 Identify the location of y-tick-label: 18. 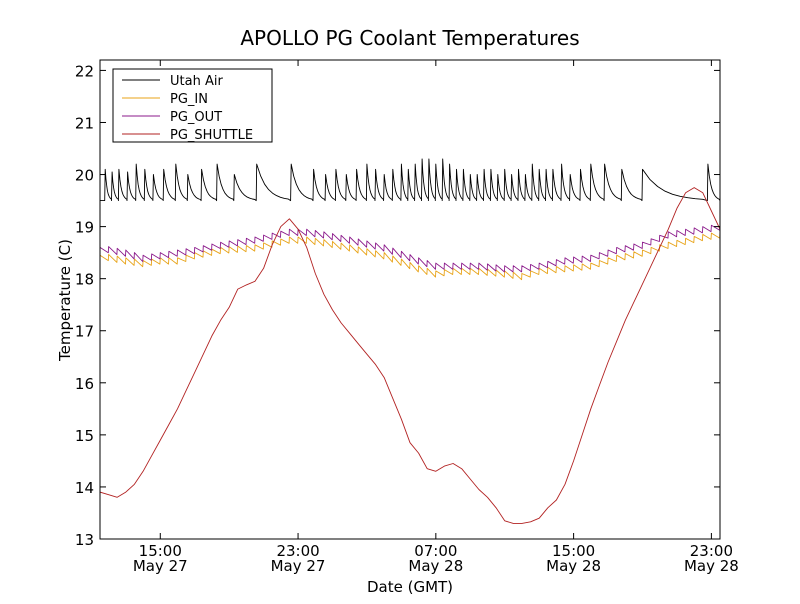
(84, 280).